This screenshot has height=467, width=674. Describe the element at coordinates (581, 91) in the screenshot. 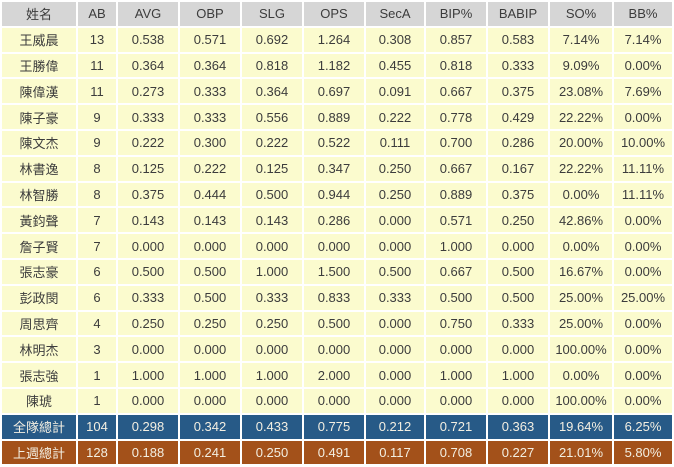

I see `stat-cell: 23.08%` at that location.